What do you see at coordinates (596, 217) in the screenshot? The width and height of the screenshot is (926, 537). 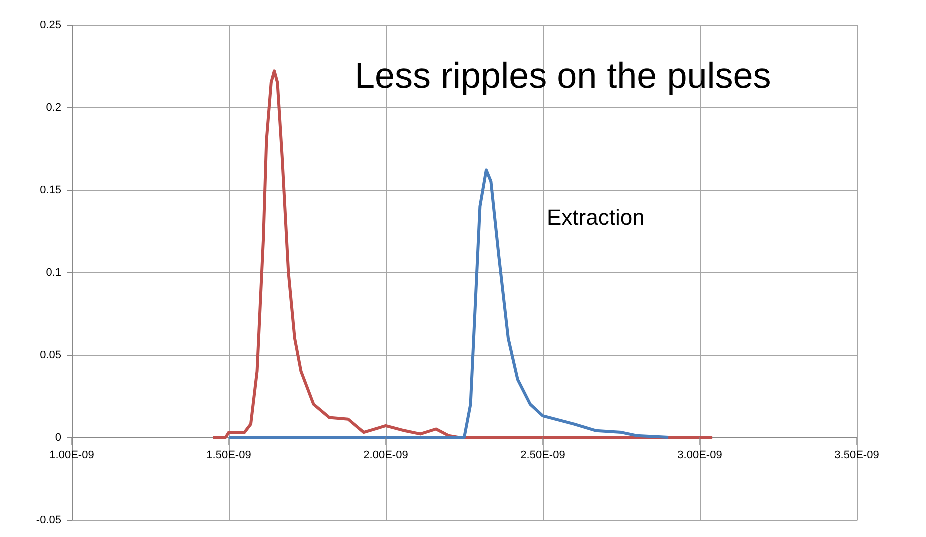 I see `annotation: Extraction` at bounding box center [596, 217].